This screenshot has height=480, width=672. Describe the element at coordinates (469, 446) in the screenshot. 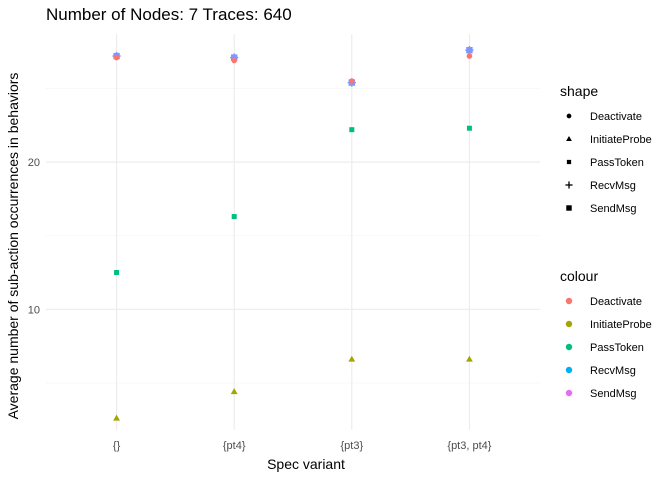

I see `x-tick-label: {pt3, pt4}` at that location.